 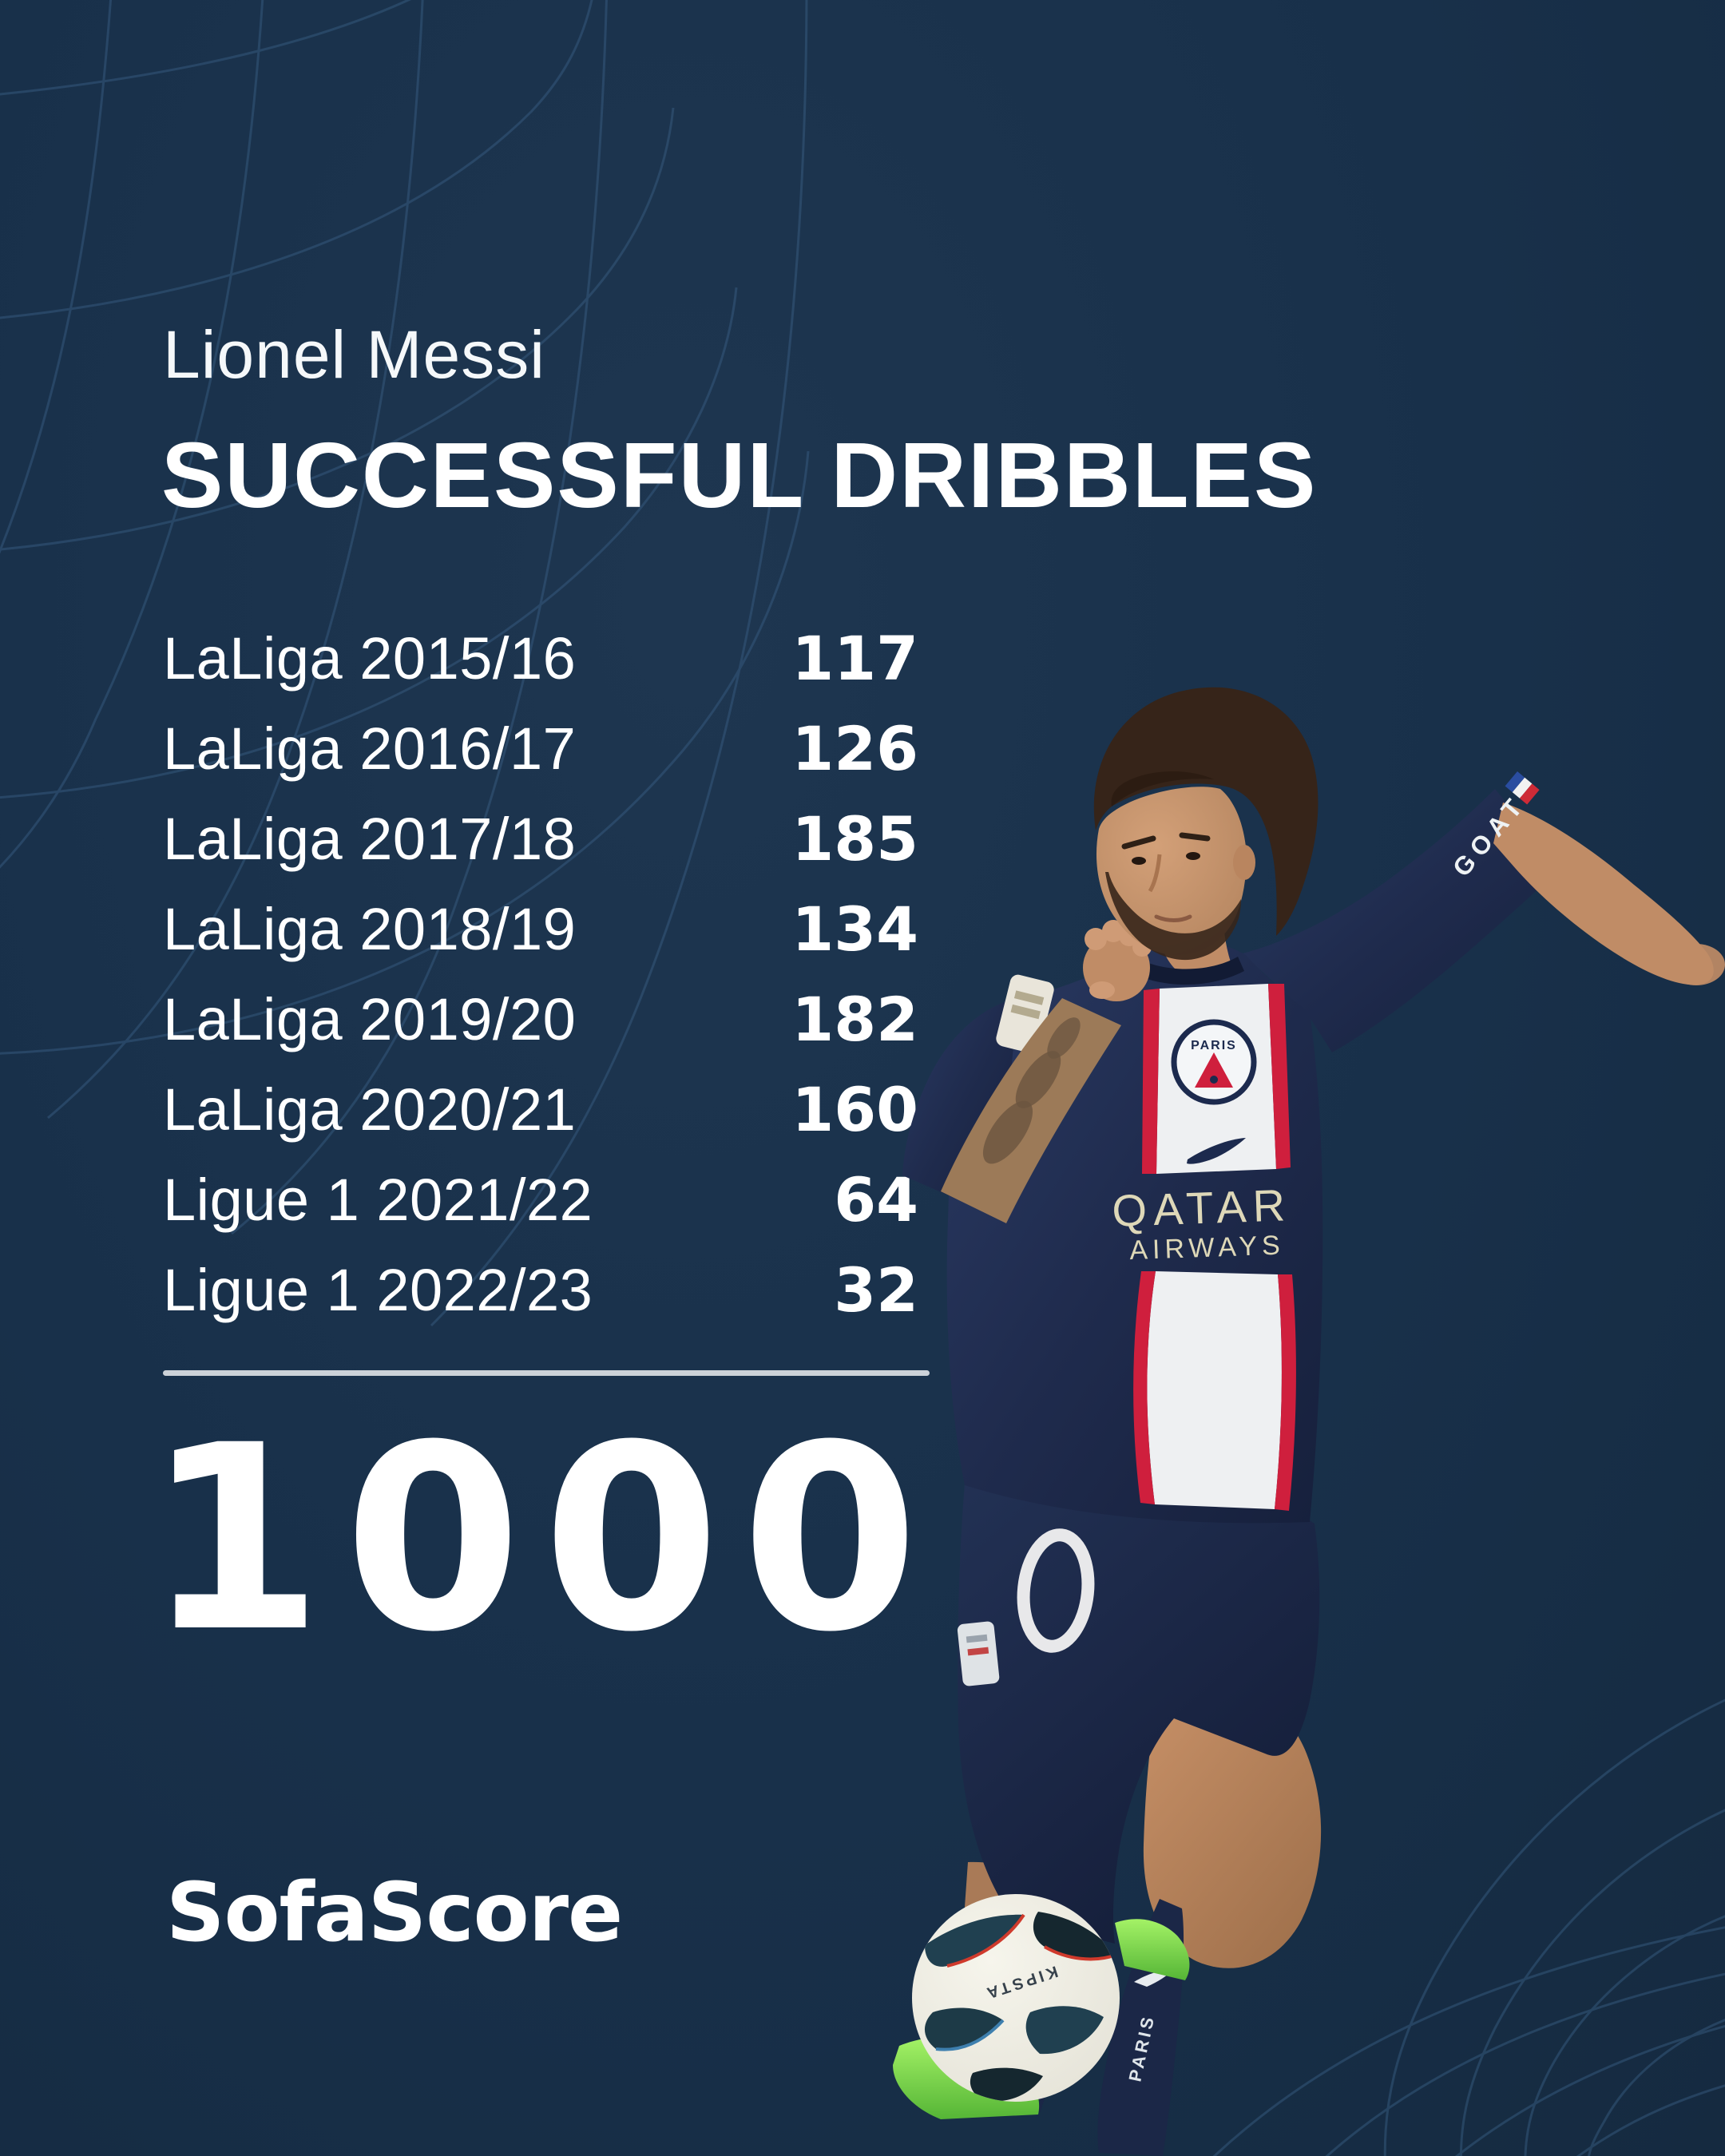 I want to click on player-head, so click(x=1206, y=824).